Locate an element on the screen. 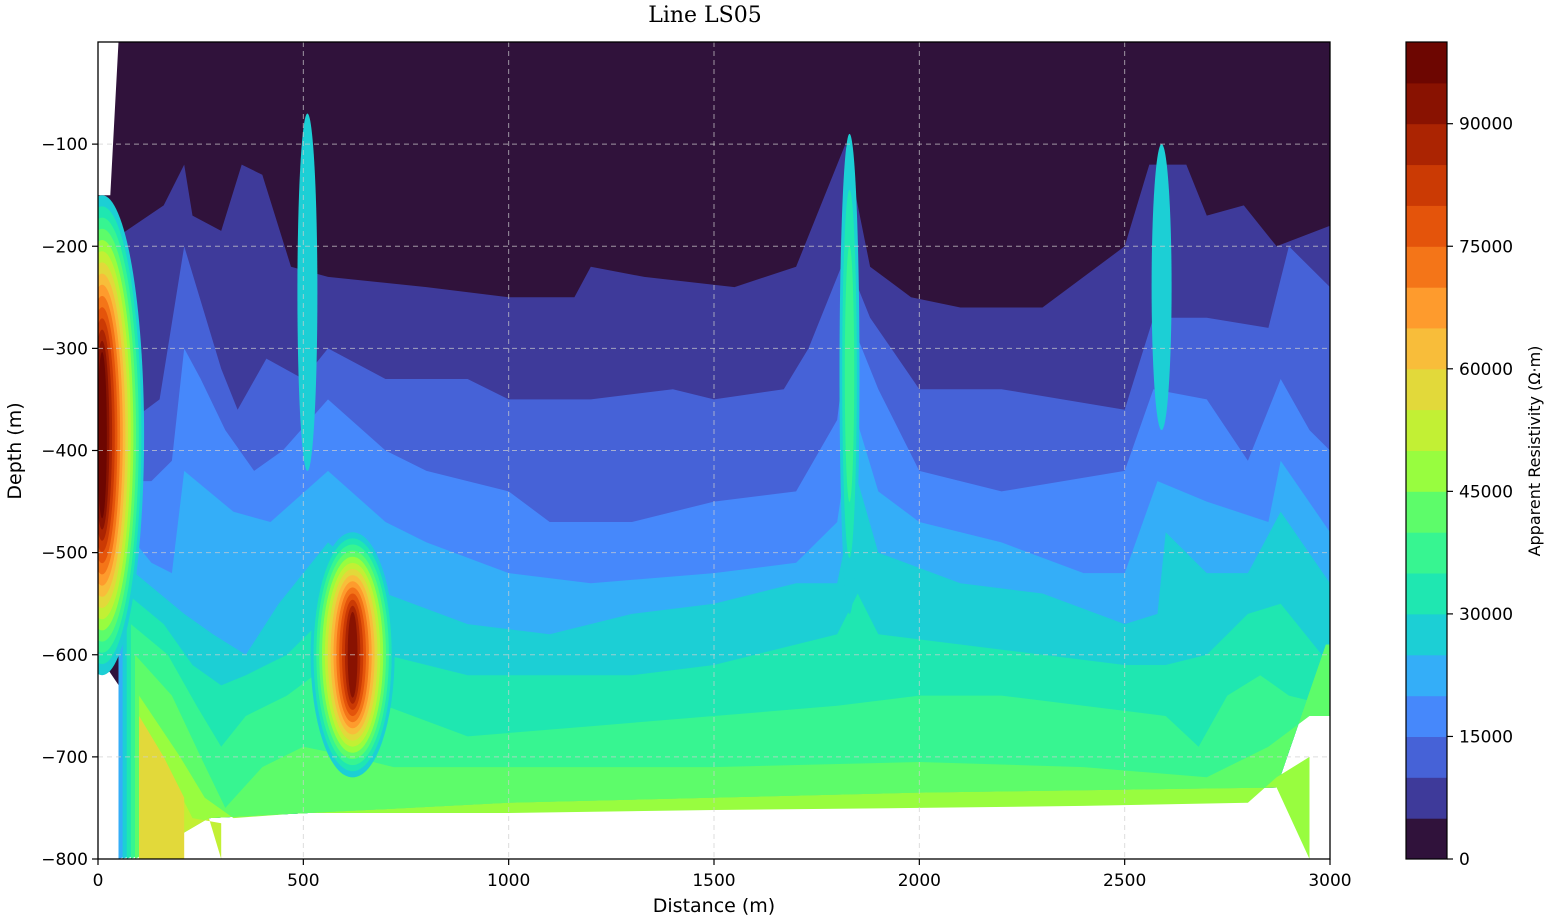 This screenshot has width=1551, height=916. colorbar-tick-label-1: 15000 is located at coordinates (1486, 737).